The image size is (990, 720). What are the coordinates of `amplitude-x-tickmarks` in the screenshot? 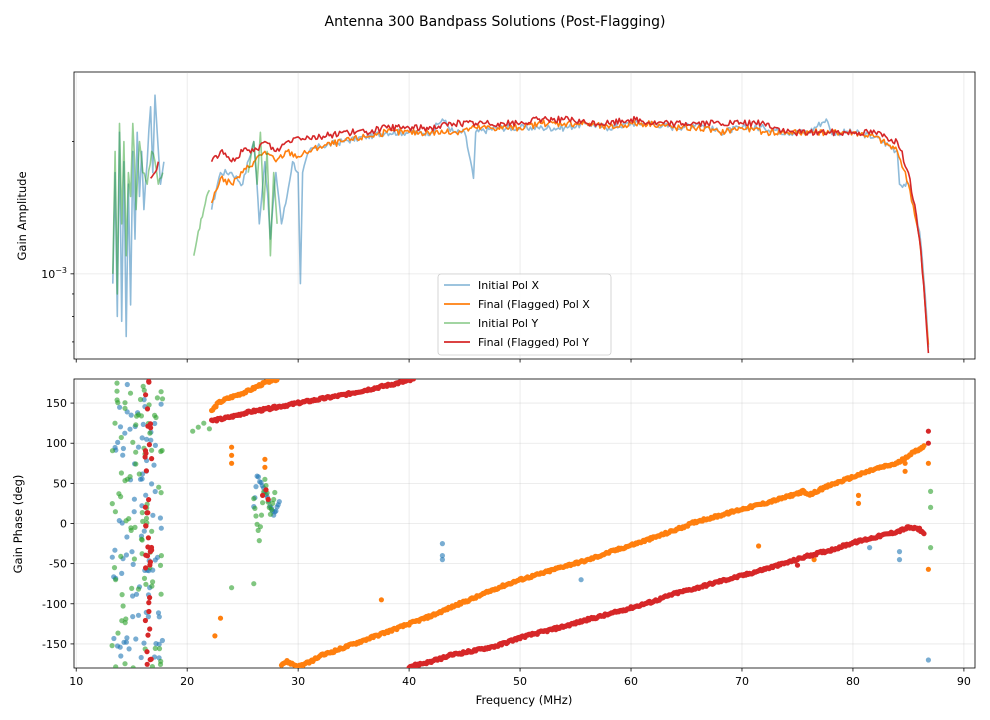 It's located at (520, 361).